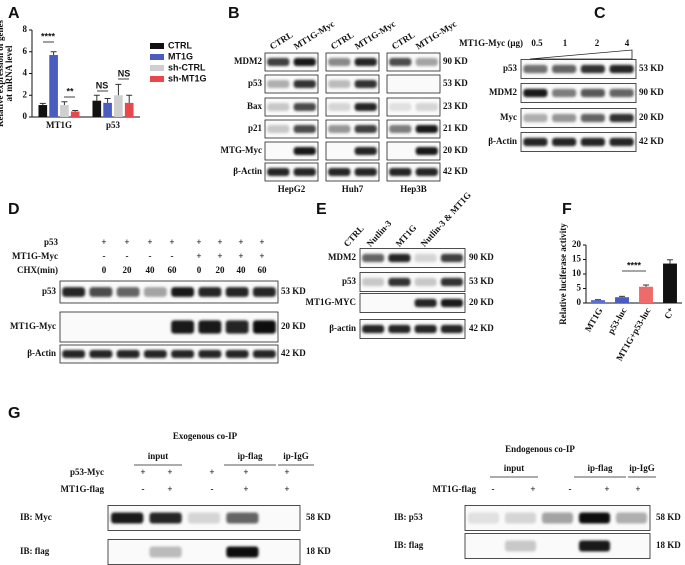 This screenshot has width=685, height=565. Describe the element at coordinates (234, 13) in the screenshot. I see `panel-letter: B` at that location.